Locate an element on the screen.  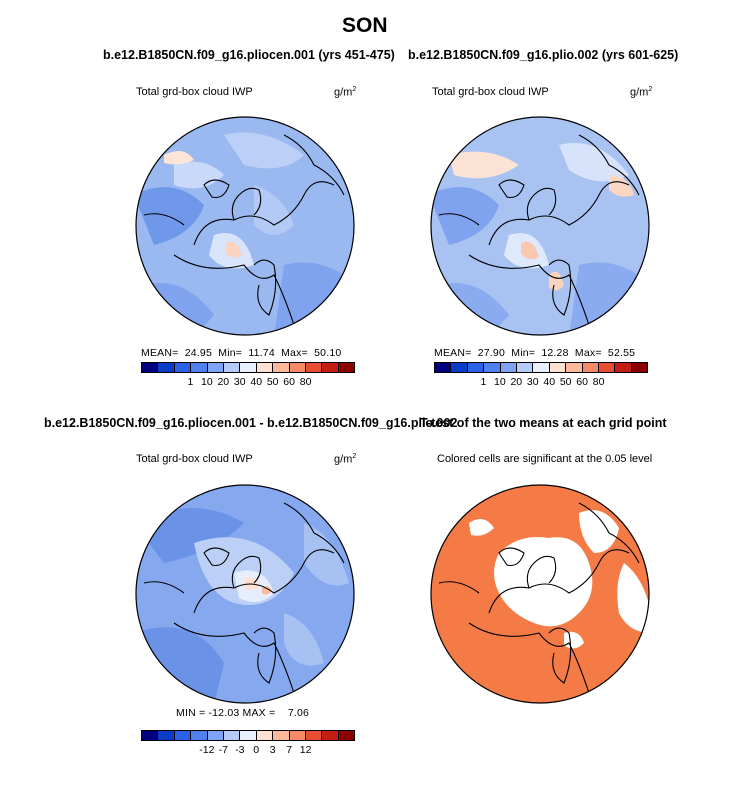
panel3-units: g/m2 is located at coordinates (345, 459).